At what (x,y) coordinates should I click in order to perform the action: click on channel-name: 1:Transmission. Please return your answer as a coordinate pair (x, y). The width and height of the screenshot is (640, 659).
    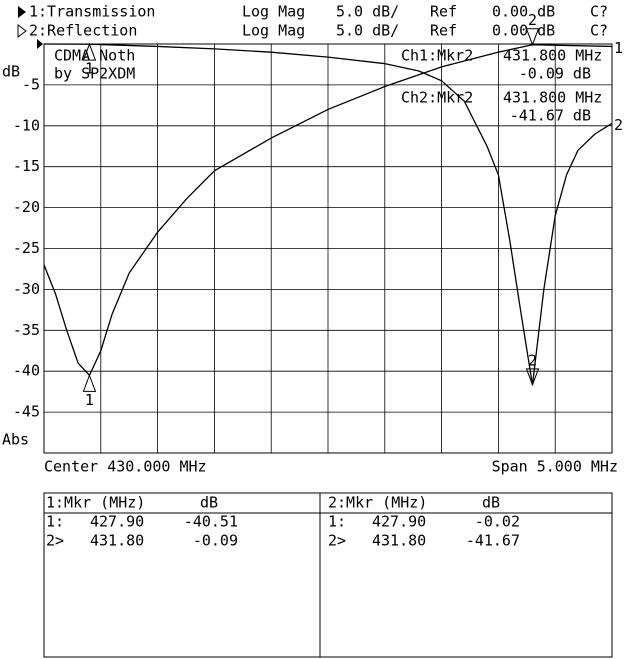
    Looking at the image, I should click on (92, 12).